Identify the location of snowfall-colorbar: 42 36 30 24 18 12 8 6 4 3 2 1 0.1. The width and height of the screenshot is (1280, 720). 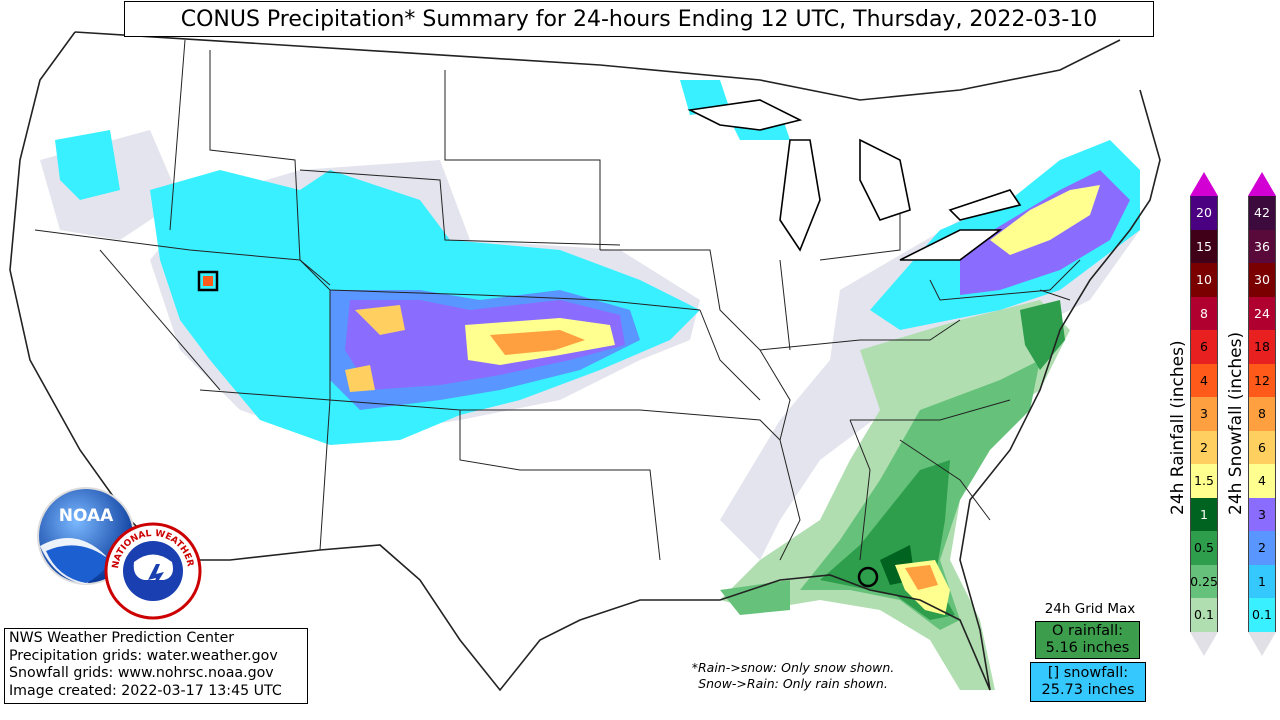
(1262, 414).